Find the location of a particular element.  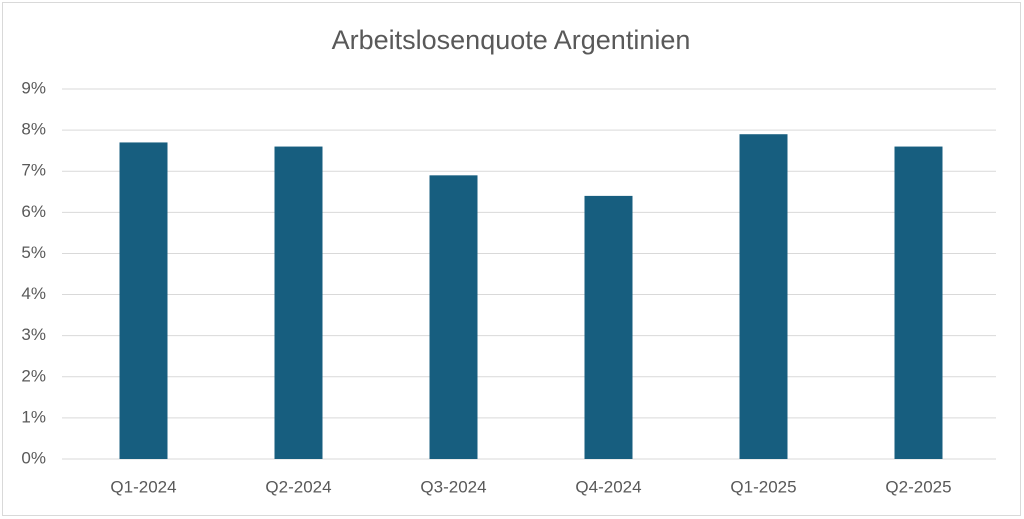

y-tick-label: 3% is located at coordinates (33, 334).